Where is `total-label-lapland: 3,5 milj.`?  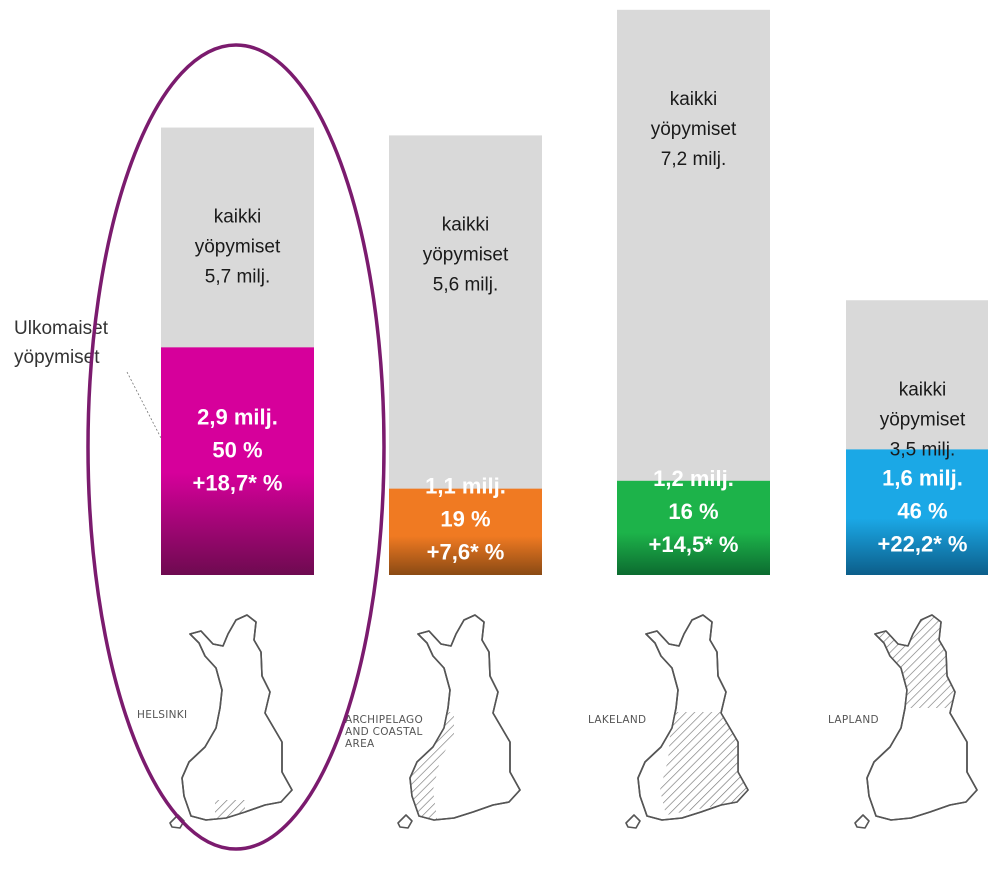 total-label-lapland: 3,5 milj. is located at coordinates (922, 449).